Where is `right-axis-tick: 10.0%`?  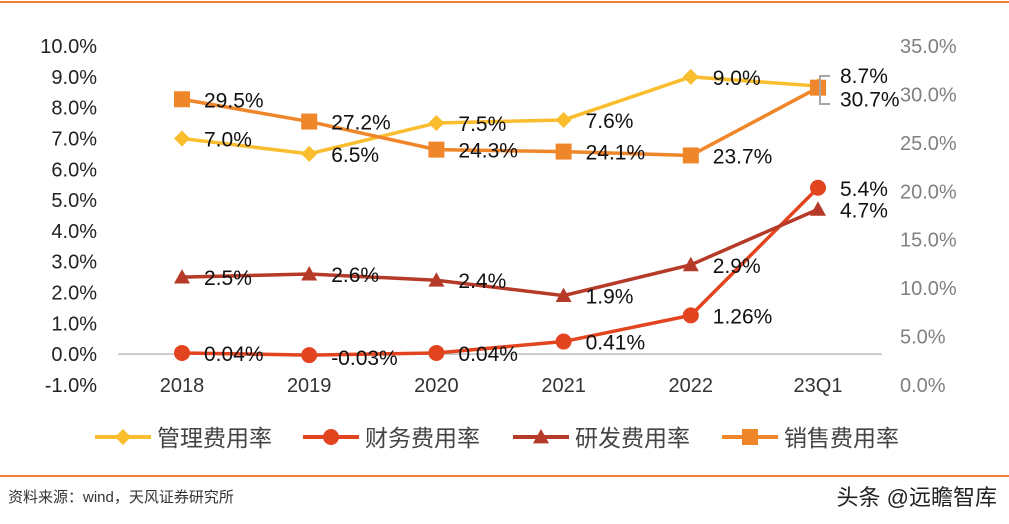
right-axis-tick: 10.0% is located at coordinates (928, 289).